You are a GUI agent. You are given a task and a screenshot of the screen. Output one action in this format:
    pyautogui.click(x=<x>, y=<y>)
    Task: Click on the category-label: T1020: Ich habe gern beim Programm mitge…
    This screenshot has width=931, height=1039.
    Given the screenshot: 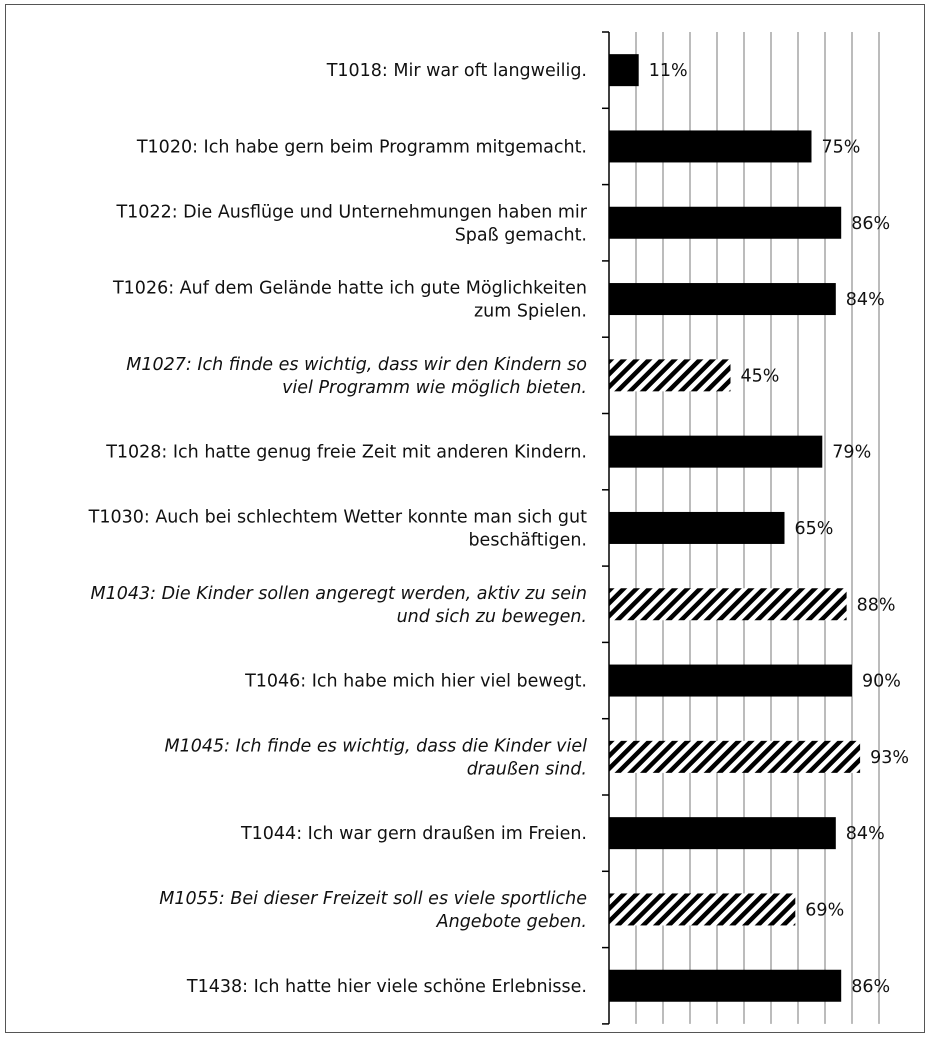 What is the action you would take?
    pyautogui.click(x=361, y=147)
    